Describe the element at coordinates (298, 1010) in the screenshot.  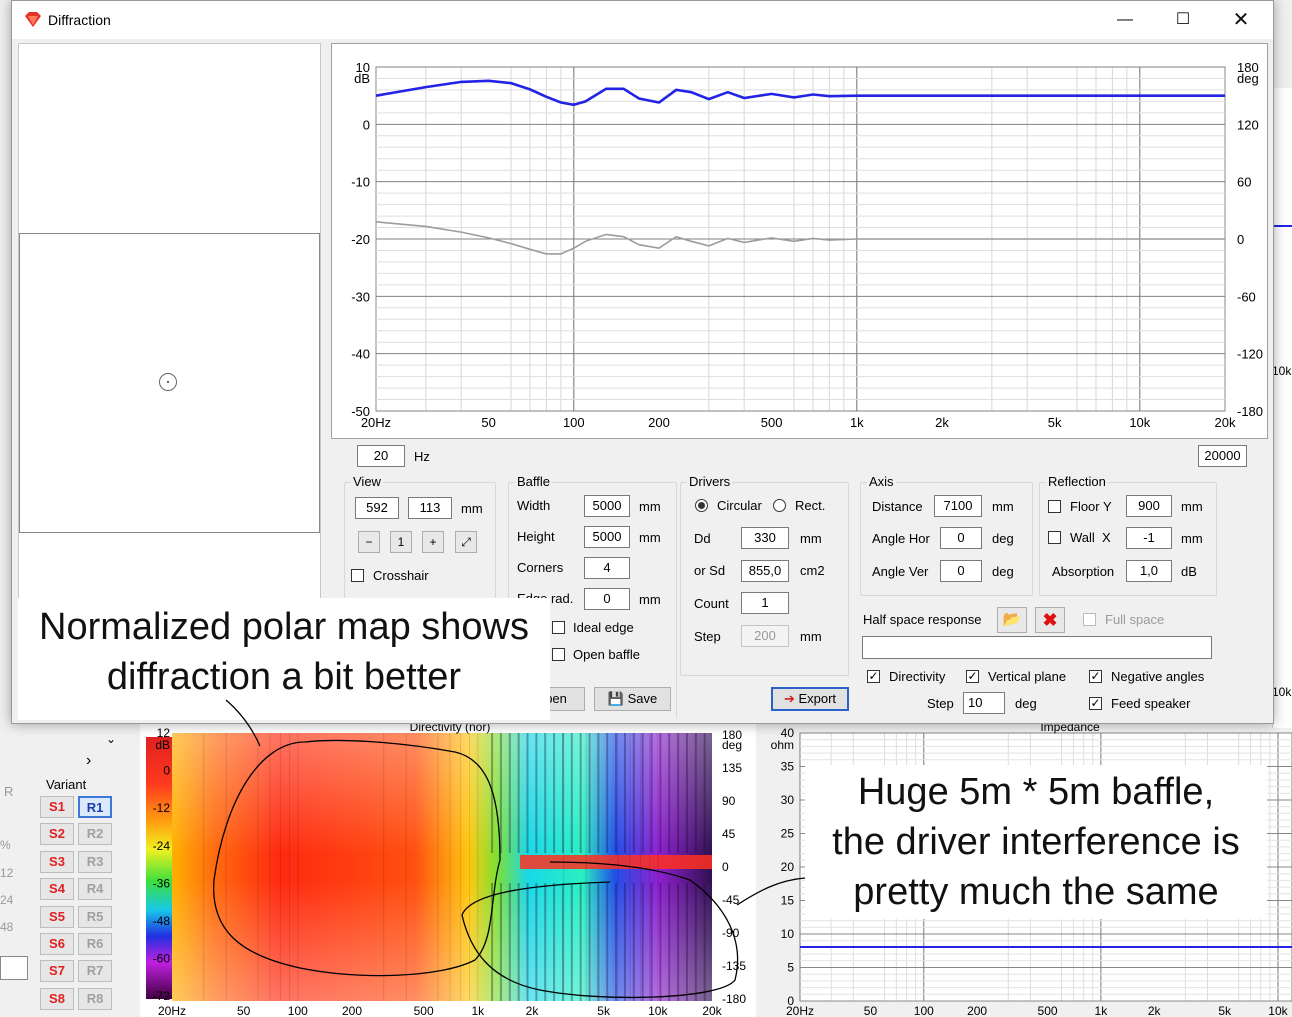
I see `x-tick-label: 100` at that location.